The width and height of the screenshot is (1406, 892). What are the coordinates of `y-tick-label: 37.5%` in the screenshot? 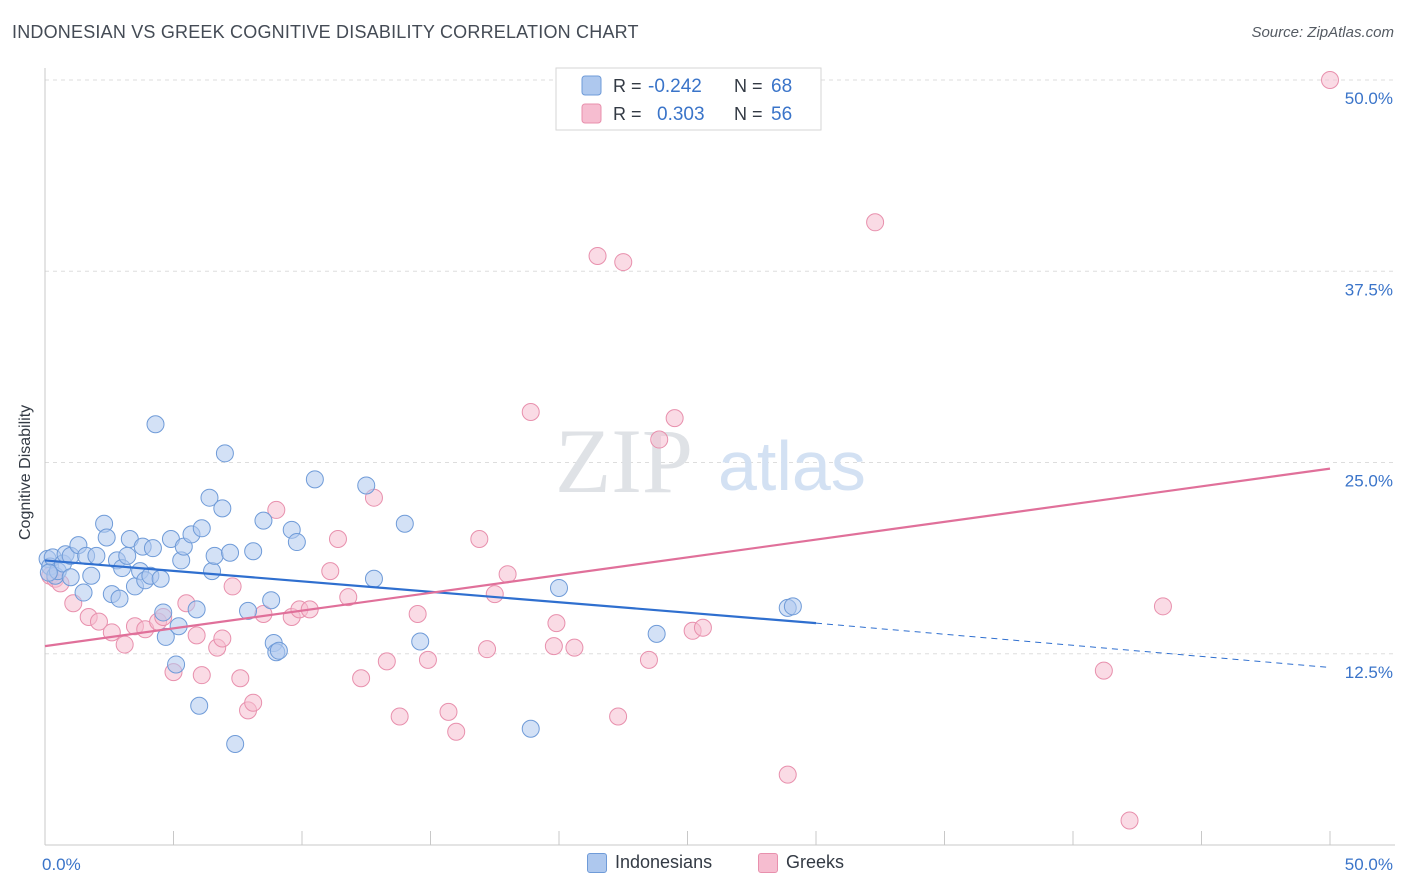 It's located at (1369, 289).